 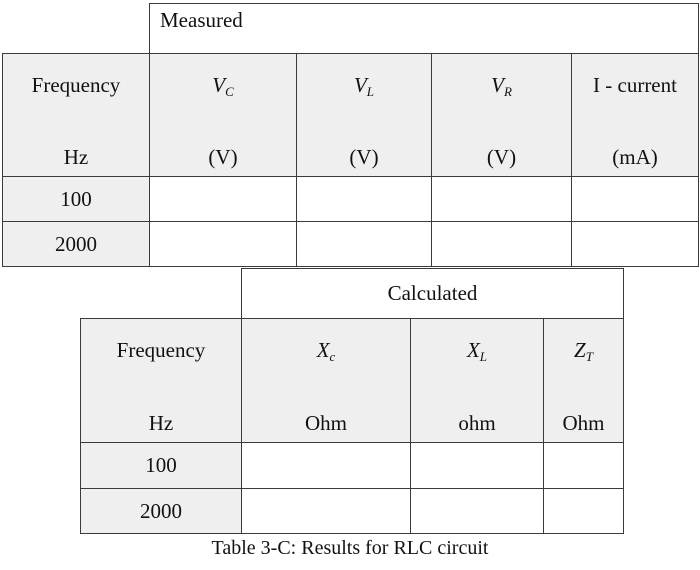 What do you see at coordinates (583, 380) in the screenshot?
I see `calculated-header-zt: ZT Ohm` at bounding box center [583, 380].